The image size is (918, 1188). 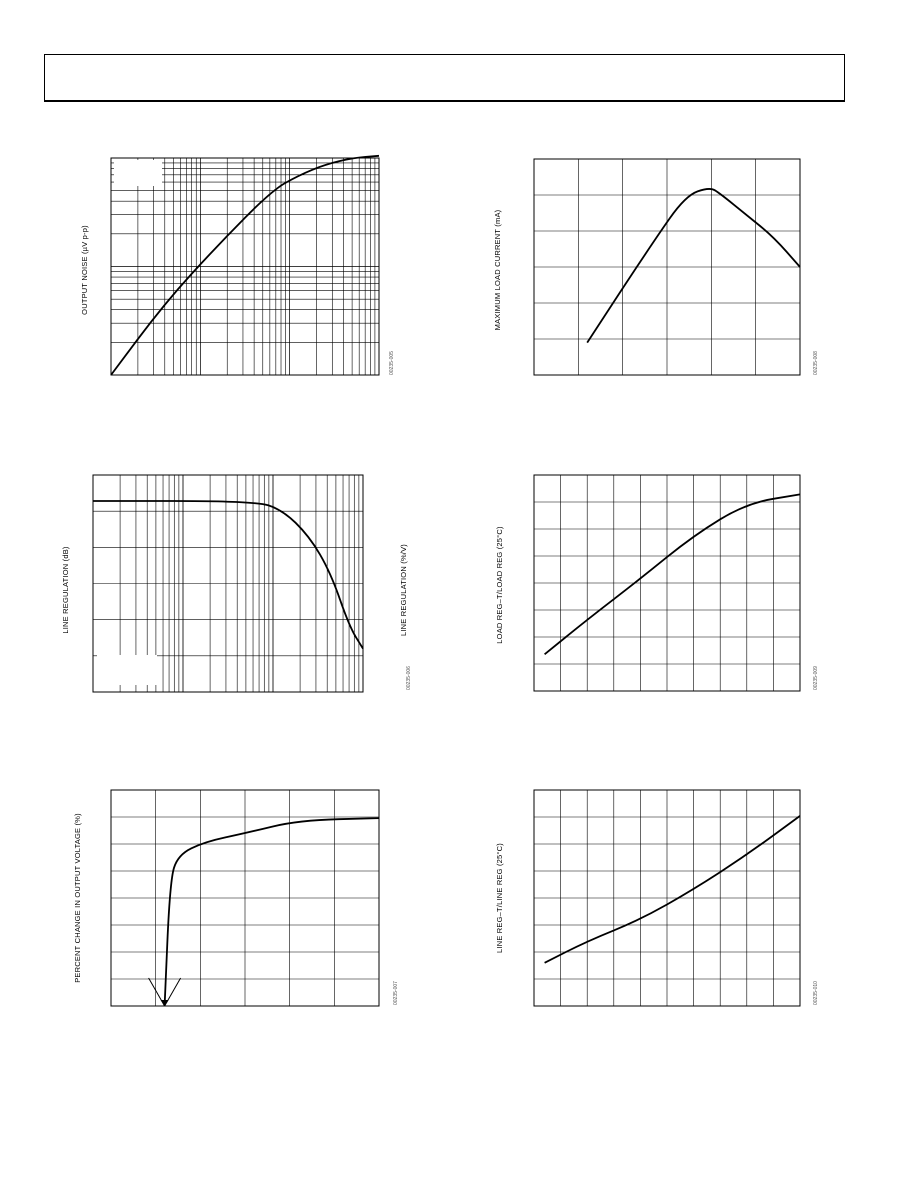 What do you see at coordinates (77, 898) in the screenshot?
I see `y-axis-label: PERCENT CHANGE IN OUTPUT VOLTAGE (%)` at bounding box center [77, 898].